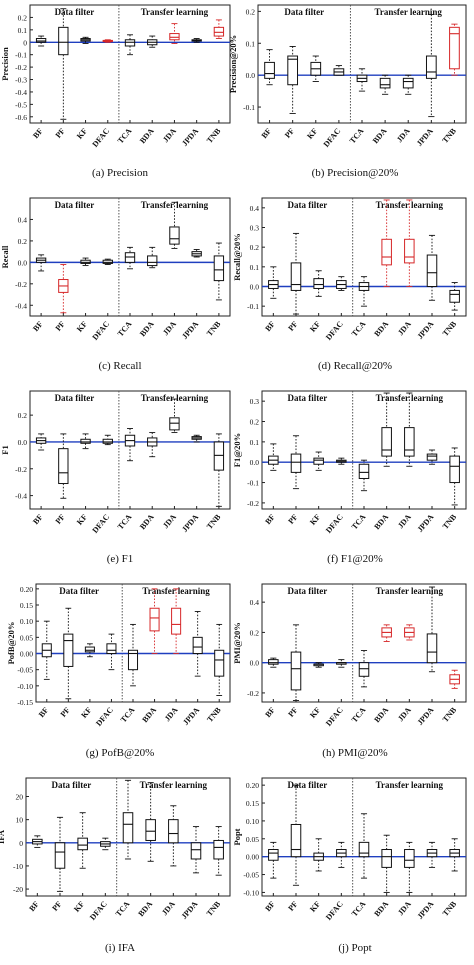 The image size is (474, 965). I want to click on box-c-pf, so click(63, 289).